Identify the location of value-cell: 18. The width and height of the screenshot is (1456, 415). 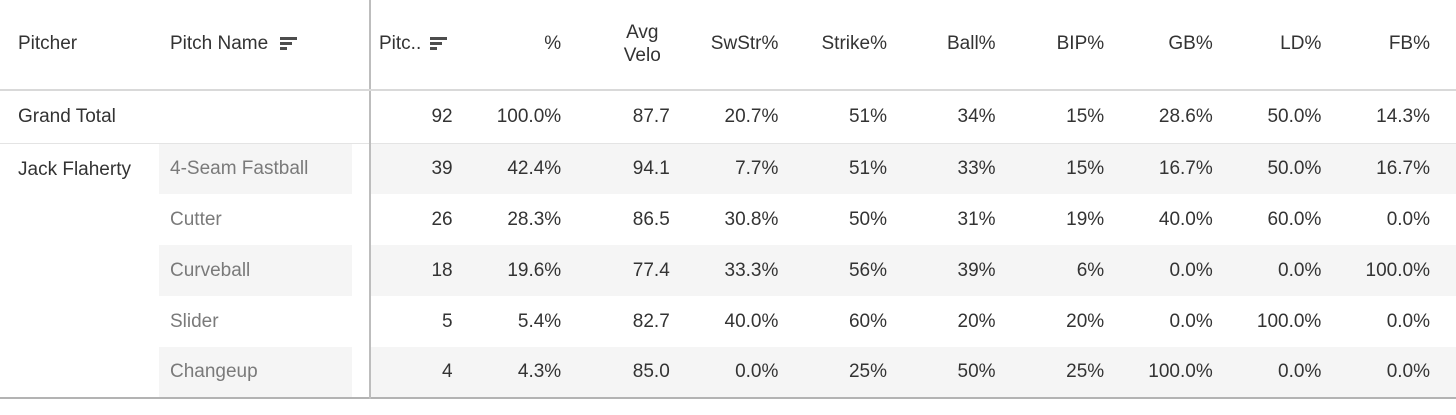
(424, 270).